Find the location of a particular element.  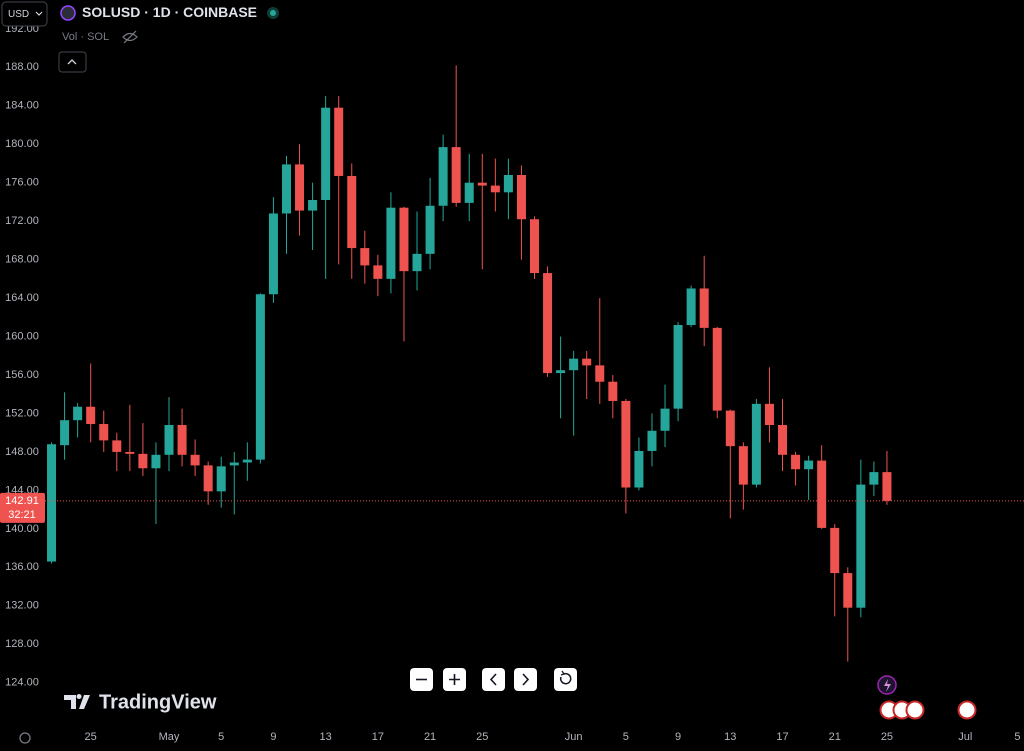

last-price-label: 142.91 is located at coordinates (22, 501).